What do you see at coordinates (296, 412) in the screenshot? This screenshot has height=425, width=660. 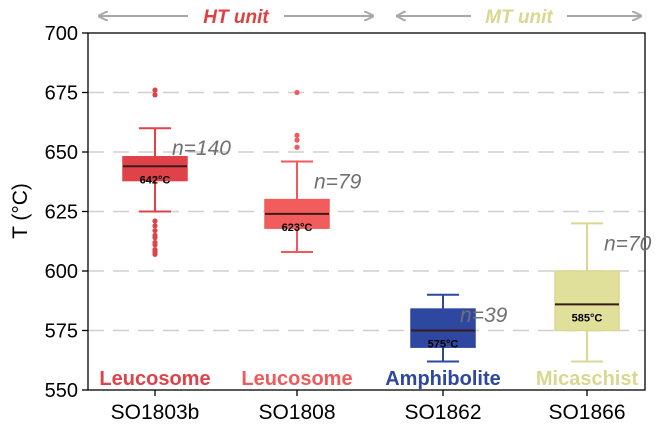 I see `x-tick-label: SO1808` at bounding box center [296, 412].